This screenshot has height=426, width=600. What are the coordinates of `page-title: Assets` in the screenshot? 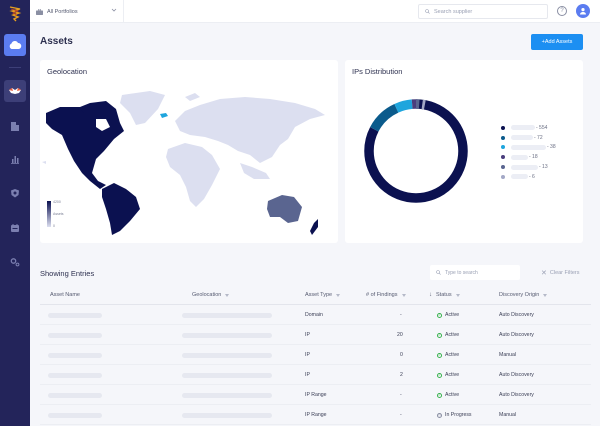 It's located at (56, 41).